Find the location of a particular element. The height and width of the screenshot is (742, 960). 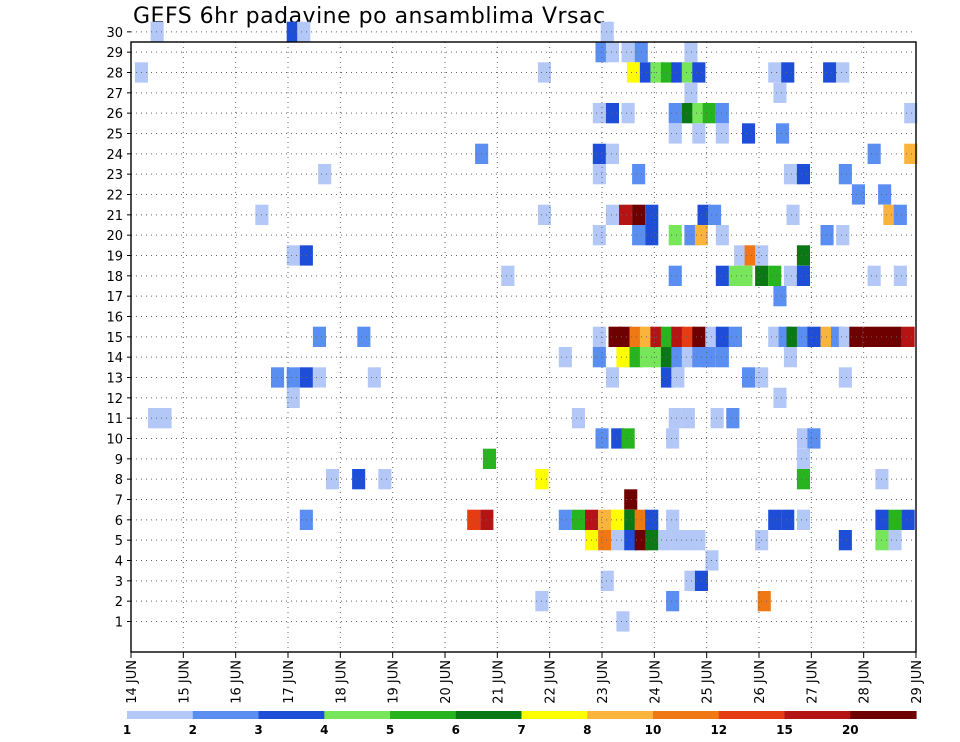

cell-m8 is located at coordinates (385, 479).